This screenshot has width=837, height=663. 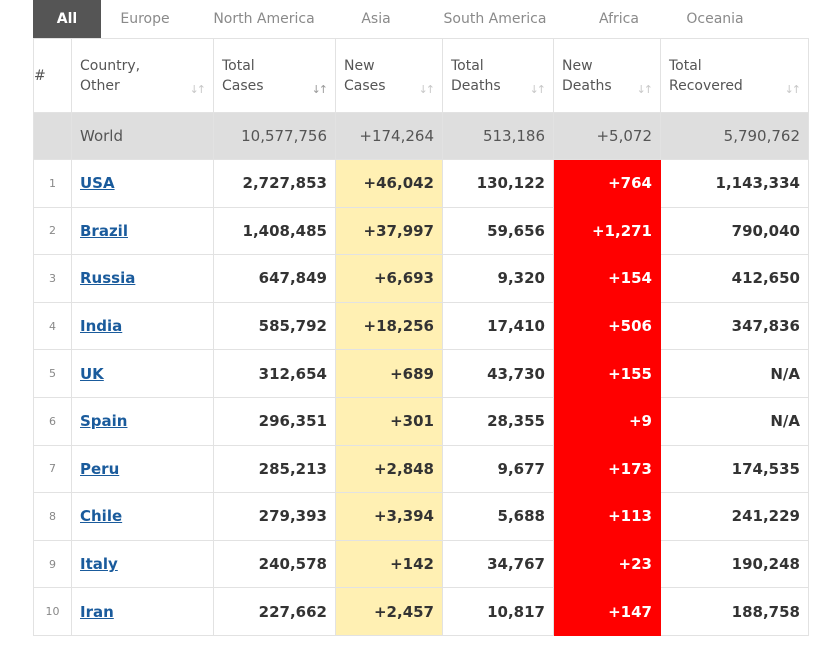 I want to click on tab-all: All, so click(x=67, y=19).